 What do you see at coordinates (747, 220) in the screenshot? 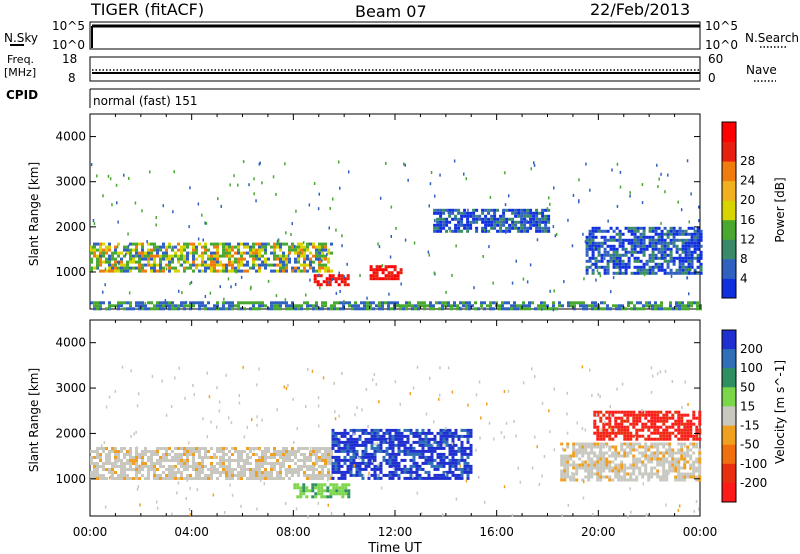
I see `colorbar-tick-label: 16` at bounding box center [747, 220].